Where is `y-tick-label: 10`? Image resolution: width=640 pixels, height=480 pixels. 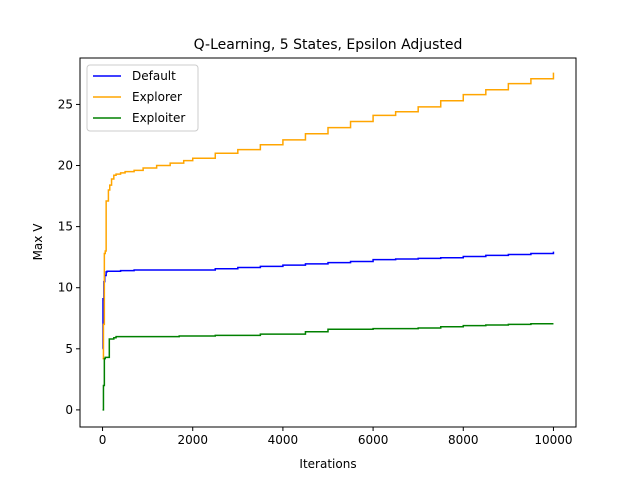
y-tick-label: 10 is located at coordinates (65, 288).